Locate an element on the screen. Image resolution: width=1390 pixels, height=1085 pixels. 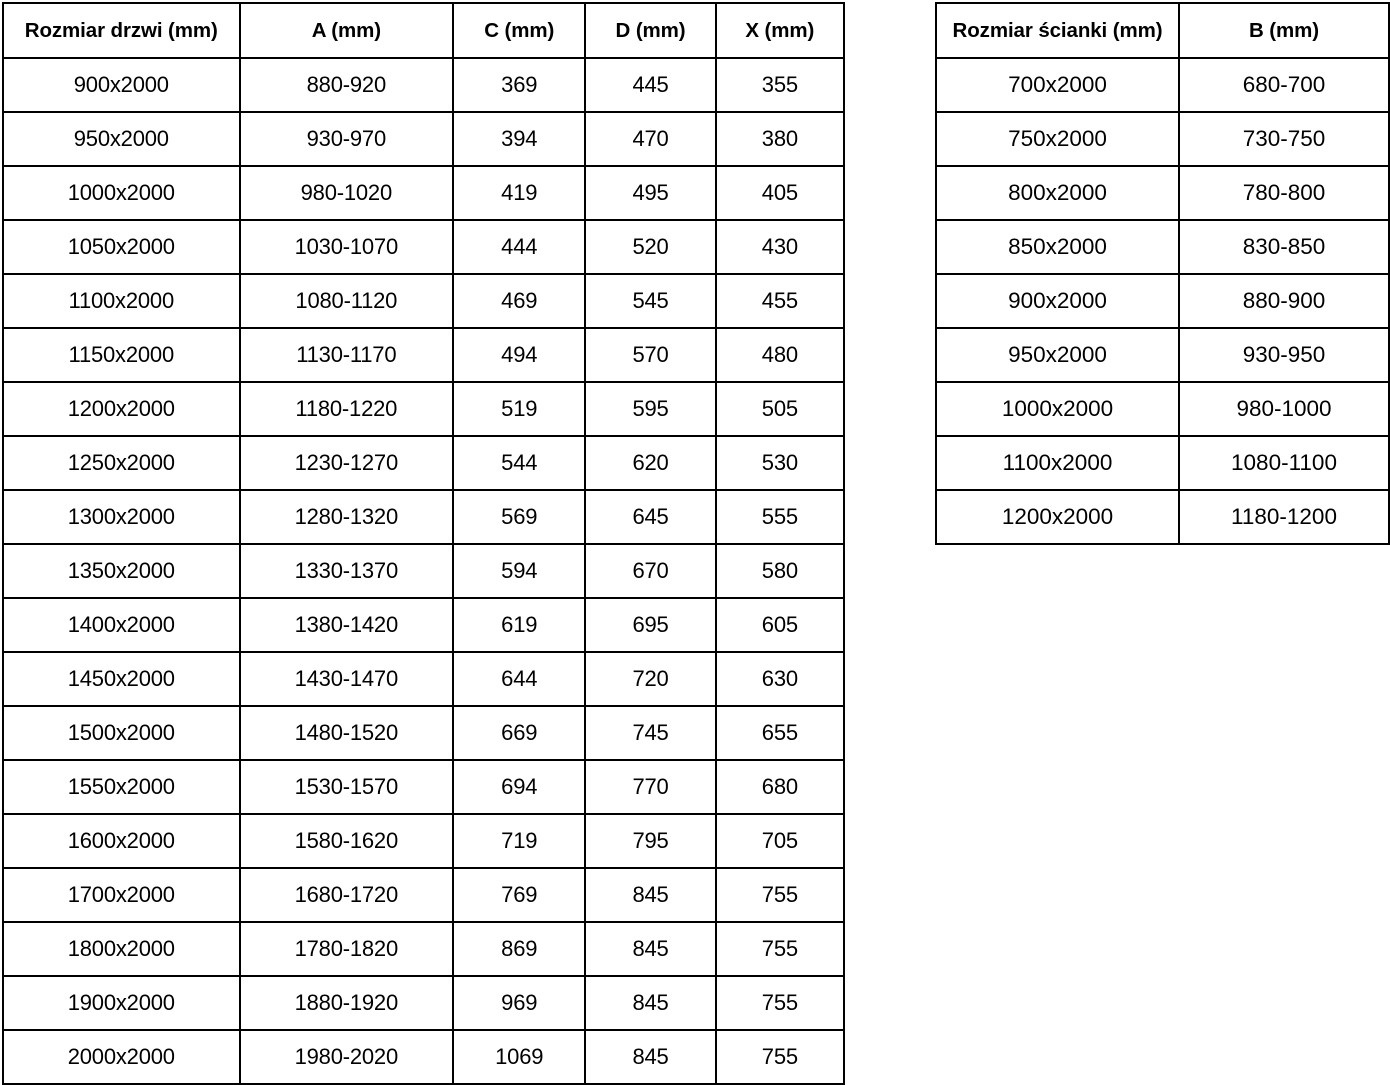
cell-c: 394 is located at coordinates (519, 139).